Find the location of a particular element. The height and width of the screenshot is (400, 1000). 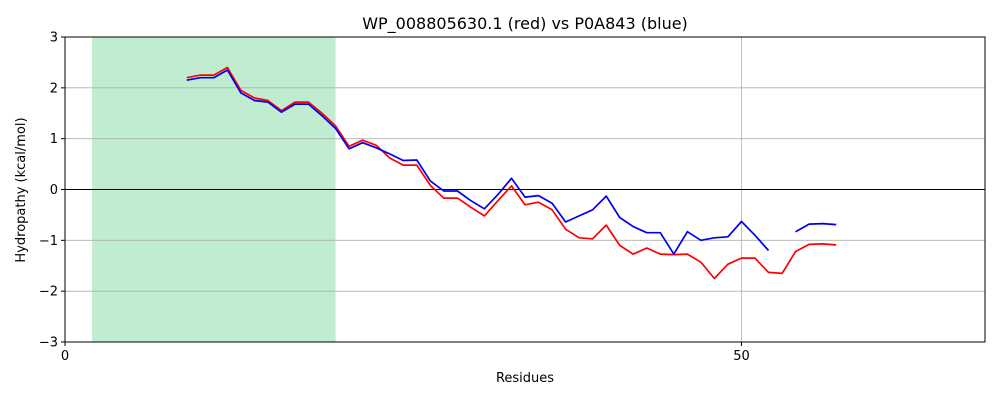

y-tick-label: 2 is located at coordinates (54, 88).